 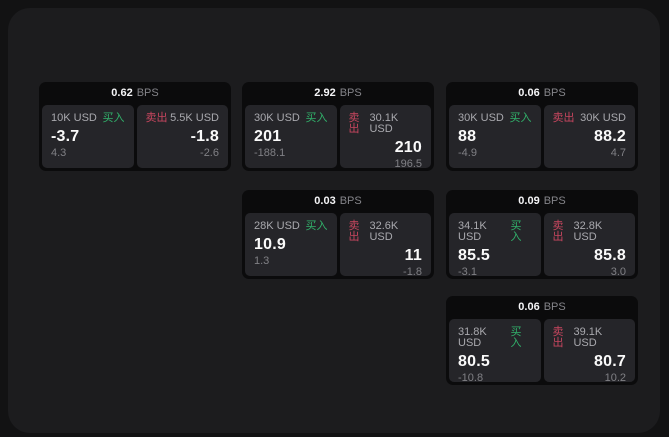 I want to click on spread-header: 2.92 BPS, so click(x=338, y=93).